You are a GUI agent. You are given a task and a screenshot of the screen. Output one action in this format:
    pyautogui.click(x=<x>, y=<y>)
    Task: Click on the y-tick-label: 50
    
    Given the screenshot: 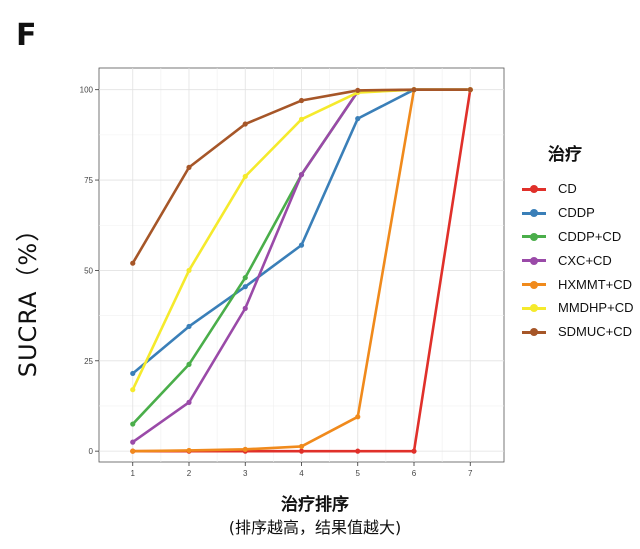 What is the action you would take?
    pyautogui.click(x=88, y=270)
    